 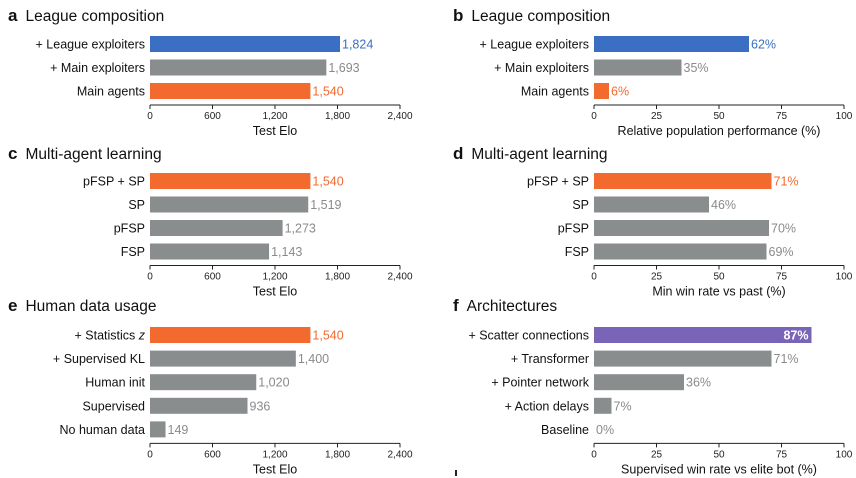 I want to click on panel-b-header: b League composition, so click(x=531, y=16).